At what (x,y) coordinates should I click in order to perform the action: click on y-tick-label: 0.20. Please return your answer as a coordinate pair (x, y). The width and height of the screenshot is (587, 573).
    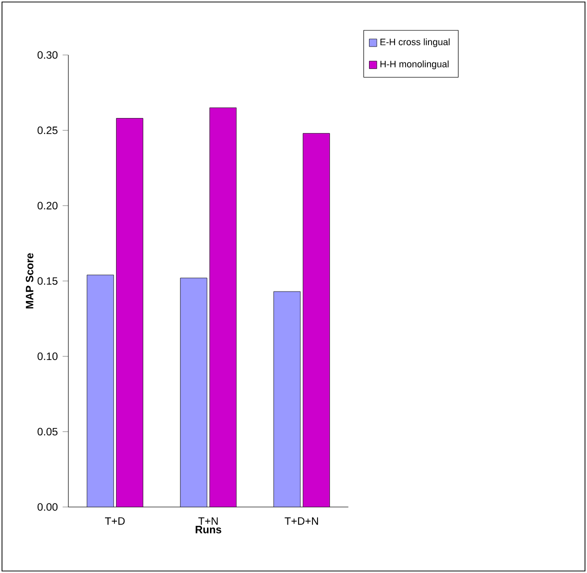
    Looking at the image, I should click on (48, 206).